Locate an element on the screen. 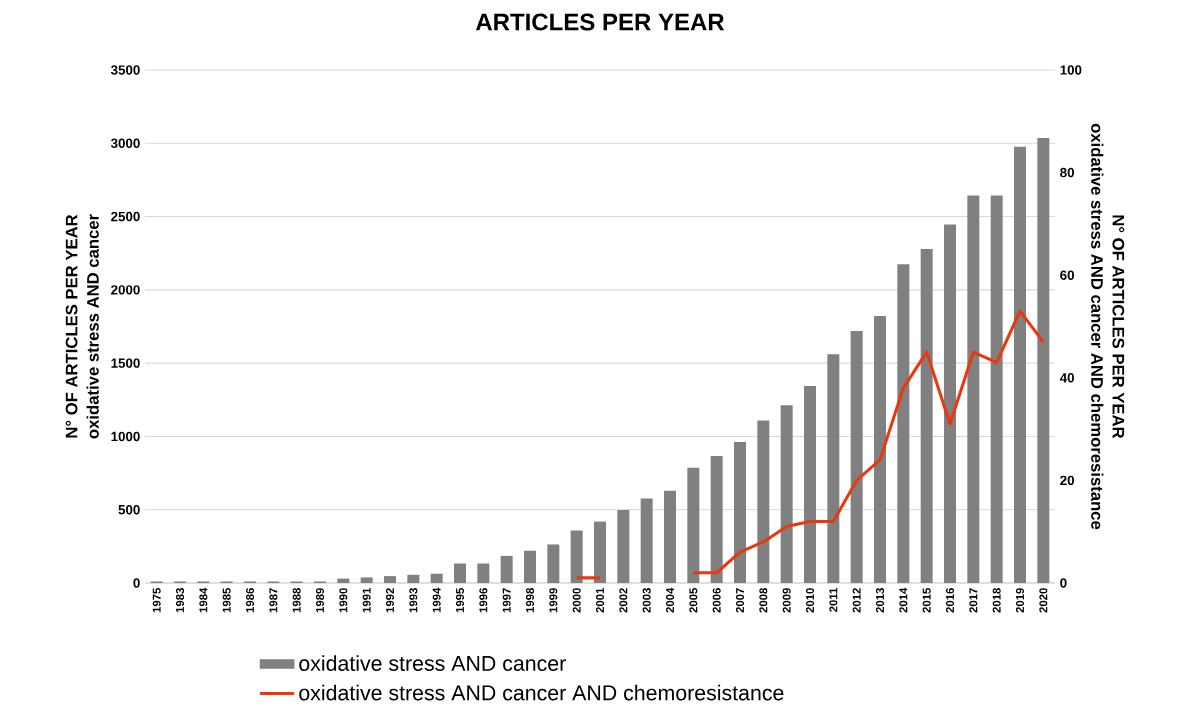 Image resolution: width=1190 pixels, height=717 pixels. y-tick-label: 1500 is located at coordinates (125, 363).